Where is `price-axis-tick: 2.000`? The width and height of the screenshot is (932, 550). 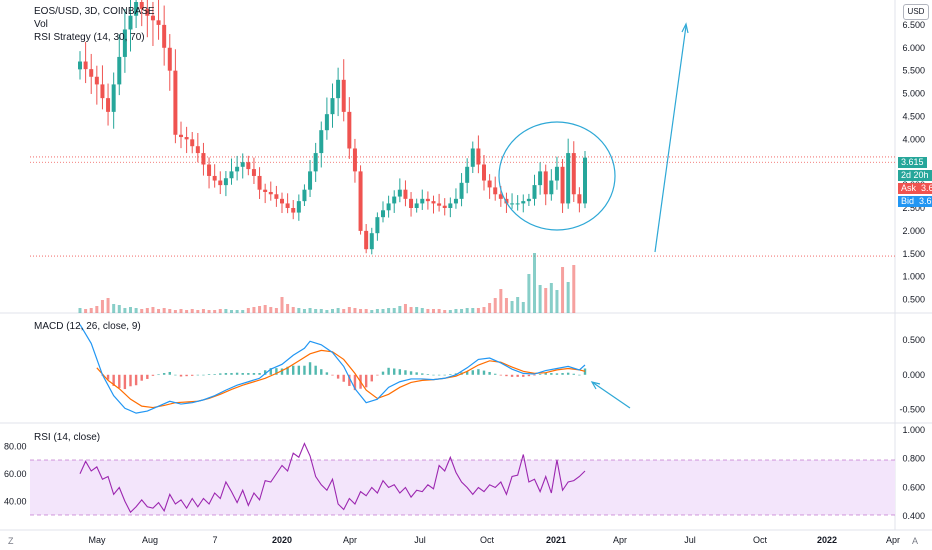
price-axis-tick: 2.000 is located at coordinates (913, 231).